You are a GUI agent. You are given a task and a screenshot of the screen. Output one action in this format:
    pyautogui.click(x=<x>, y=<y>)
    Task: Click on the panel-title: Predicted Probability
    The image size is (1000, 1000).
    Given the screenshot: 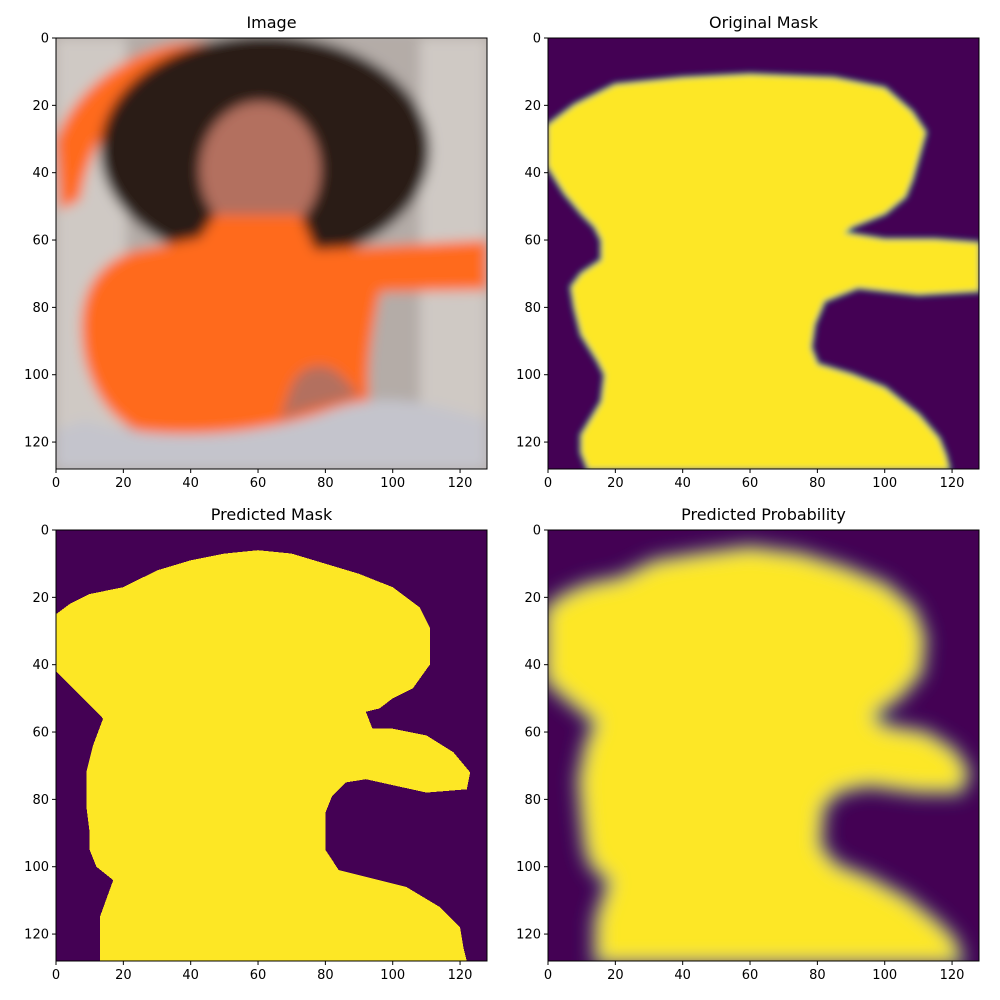 What is the action you would take?
    pyautogui.click(x=763, y=514)
    